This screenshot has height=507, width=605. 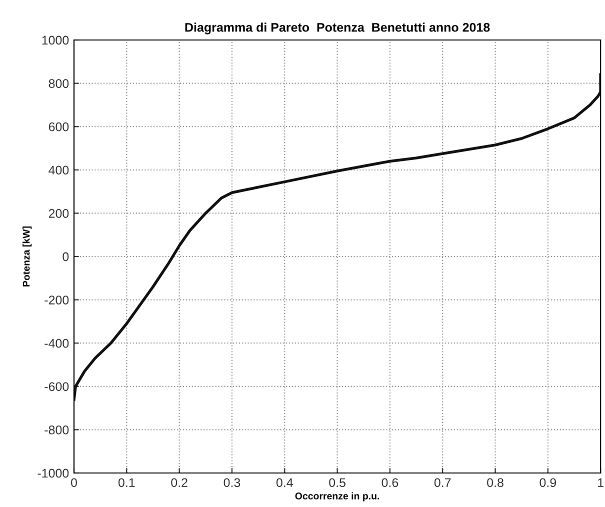 What do you see at coordinates (56, 343) in the screenshot?
I see `y-tick-label: -400` at bounding box center [56, 343].